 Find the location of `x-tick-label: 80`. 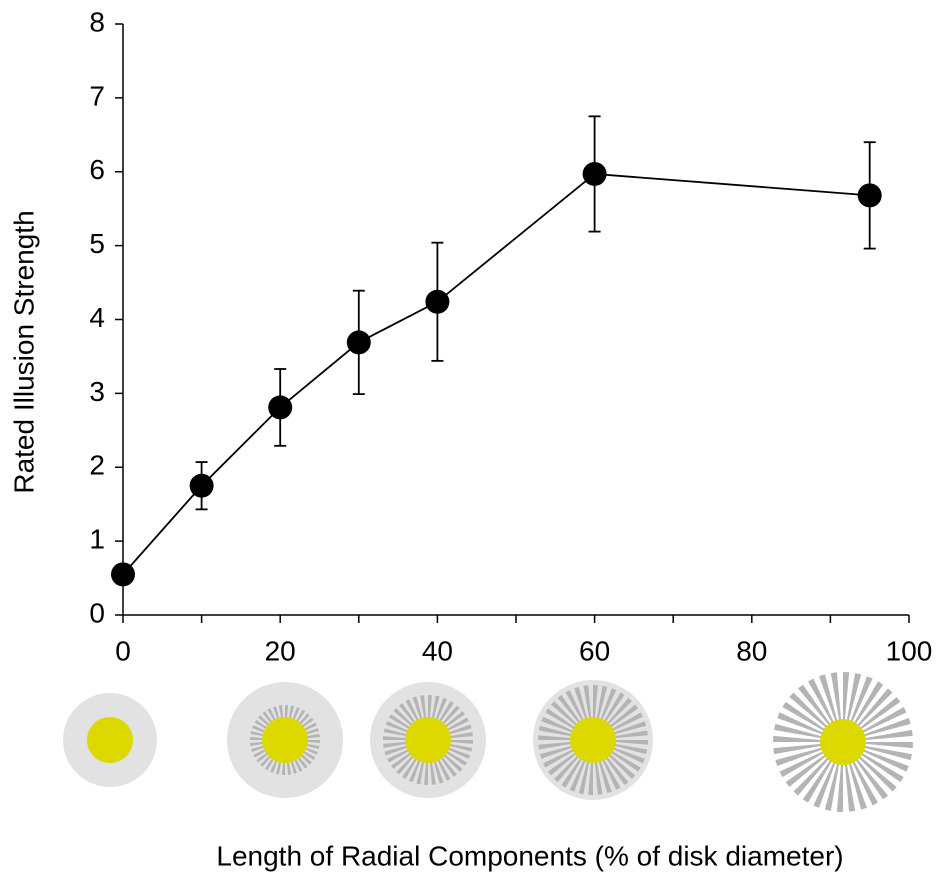

x-tick-label: 80 is located at coordinates (751, 650).